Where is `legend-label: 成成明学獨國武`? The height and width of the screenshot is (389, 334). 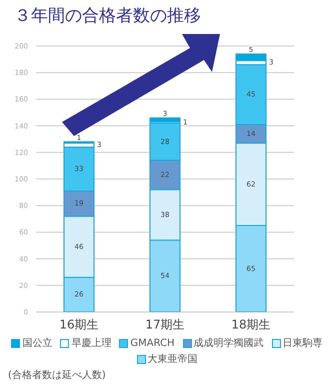 legend-label: 成成明学獨國武 is located at coordinates (228, 343).